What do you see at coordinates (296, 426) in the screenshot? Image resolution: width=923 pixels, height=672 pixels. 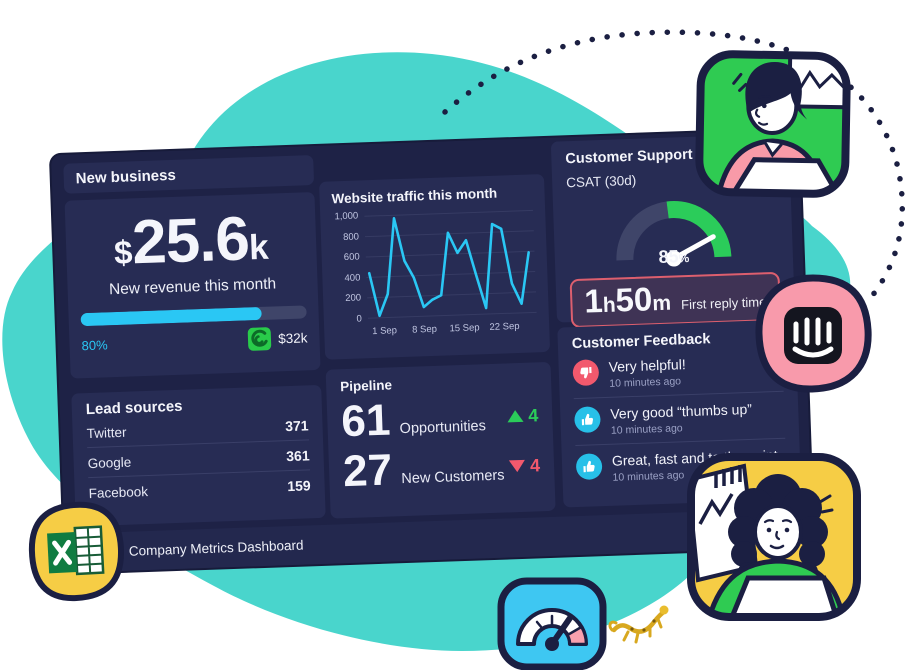 I see `lead-source-value: 371` at bounding box center [296, 426].